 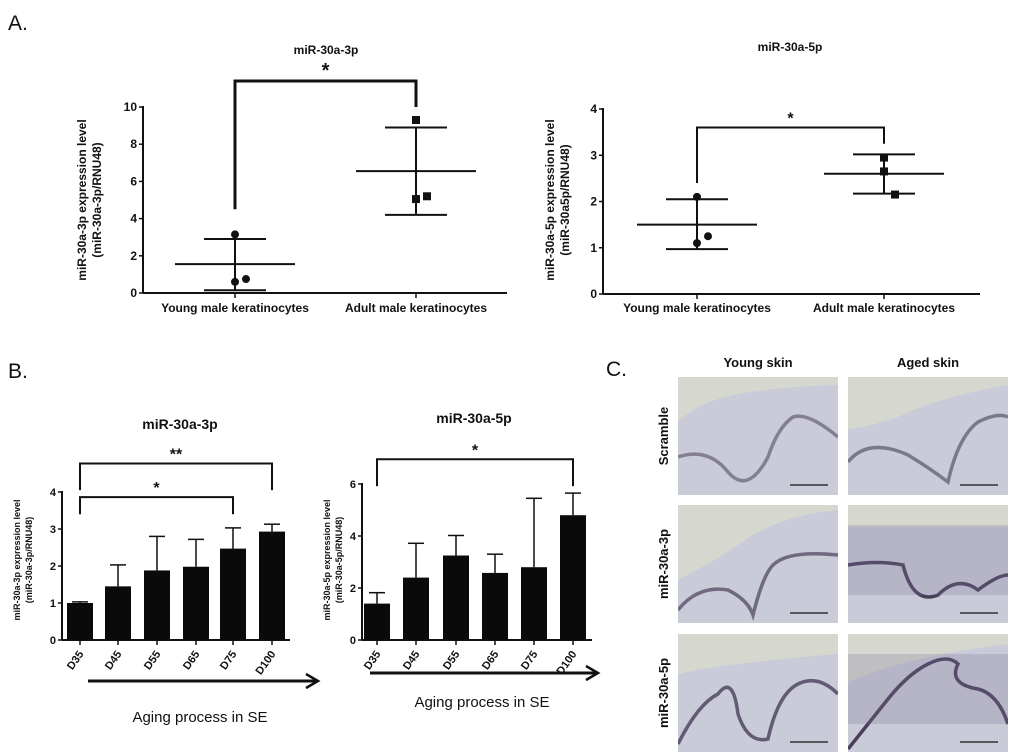 I want to click on x-tick-label: D75, so click(x=228, y=660).